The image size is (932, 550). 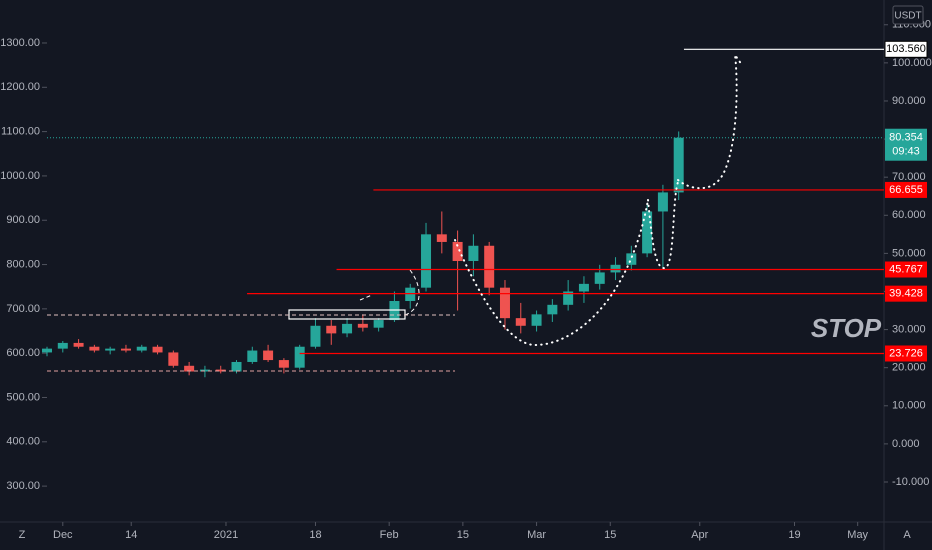 What do you see at coordinates (23, 486) in the screenshot?
I see `y-tick-label: 300.00` at bounding box center [23, 486].